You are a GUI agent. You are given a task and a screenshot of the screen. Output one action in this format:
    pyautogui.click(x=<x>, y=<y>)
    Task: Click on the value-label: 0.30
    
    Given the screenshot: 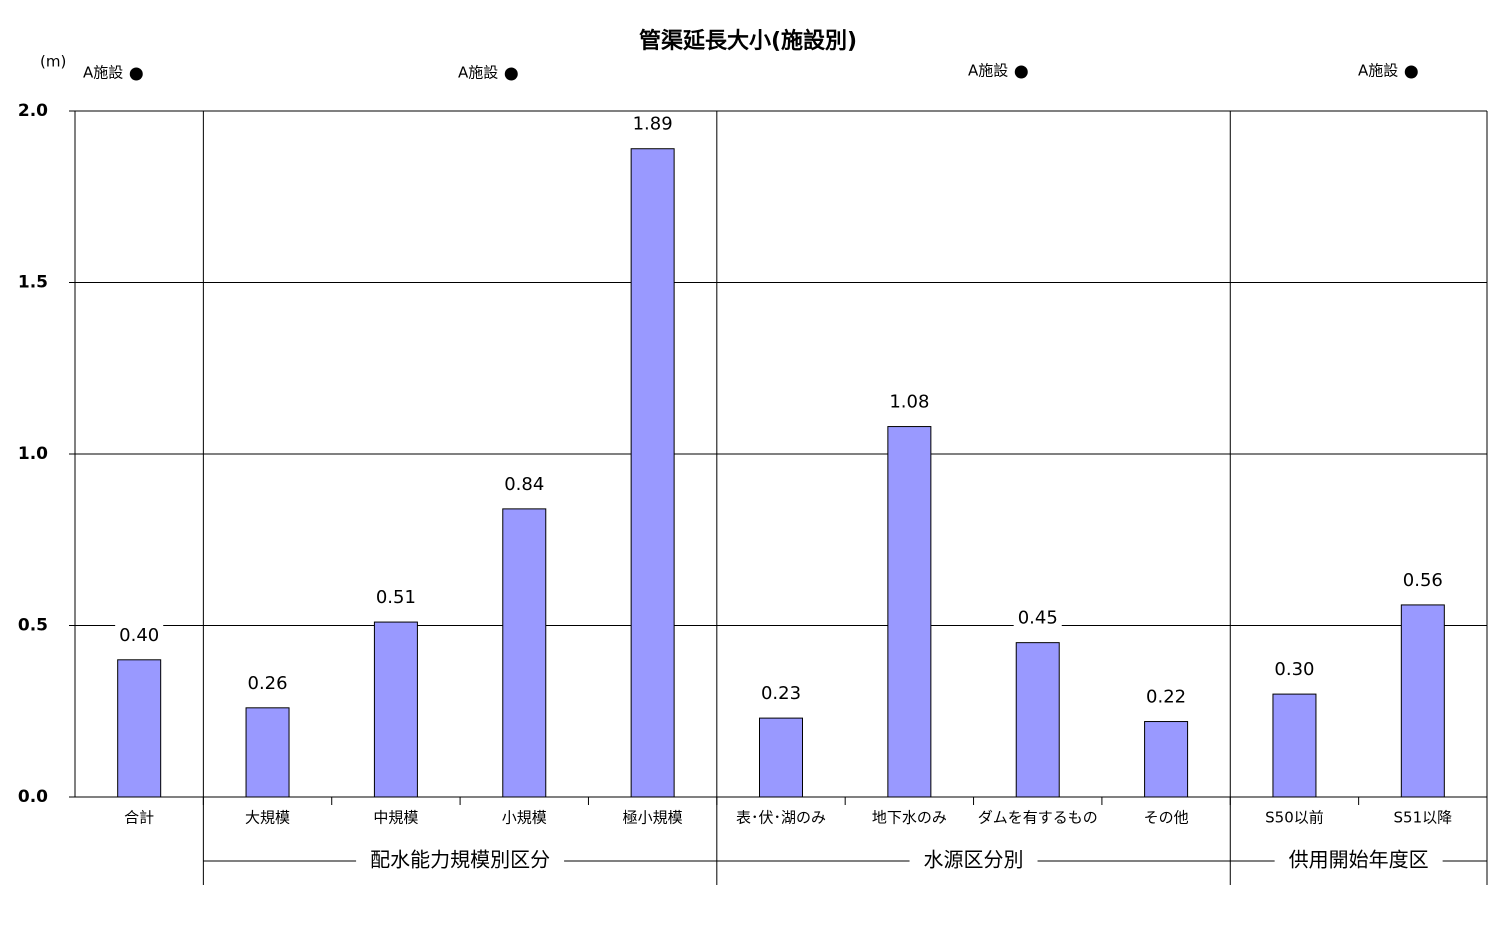 What is the action you would take?
    pyautogui.click(x=1294, y=669)
    